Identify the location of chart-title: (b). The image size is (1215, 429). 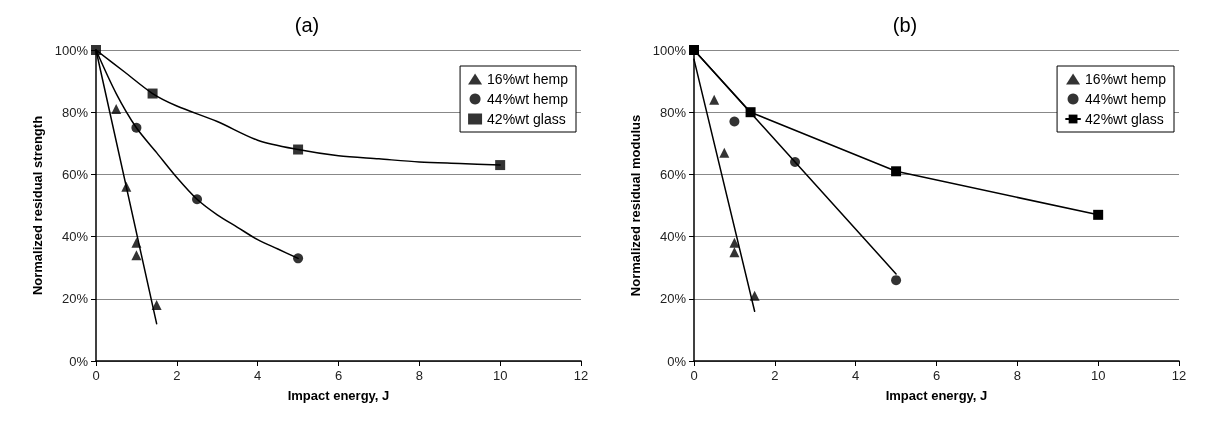
(905, 25).